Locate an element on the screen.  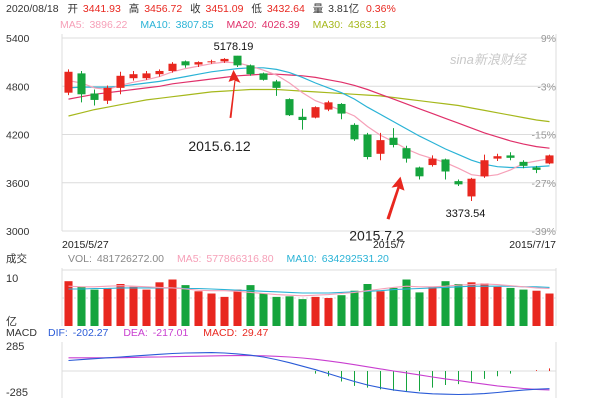
ma10-legend-label: MA10: is located at coordinates (155, 25).